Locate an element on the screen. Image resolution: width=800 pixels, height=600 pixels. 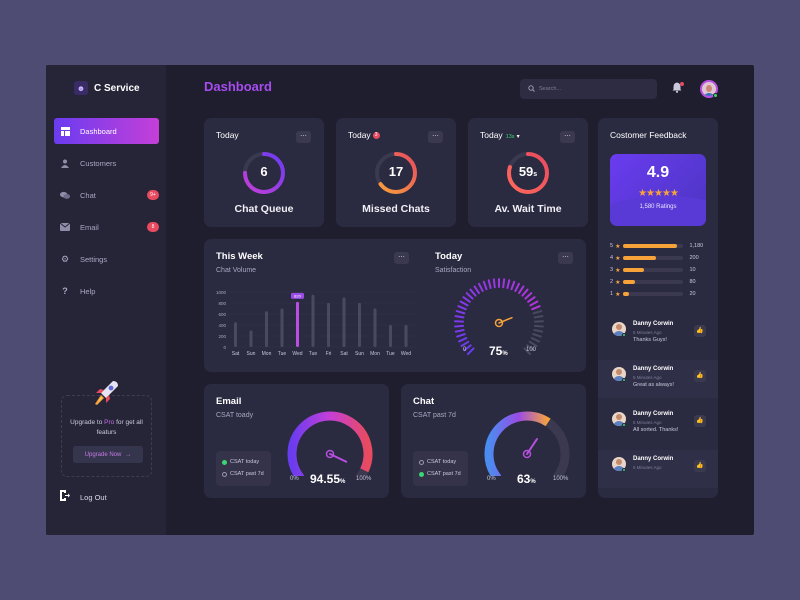
sidebar-item-label: Settings is located at coordinates (94, 259).